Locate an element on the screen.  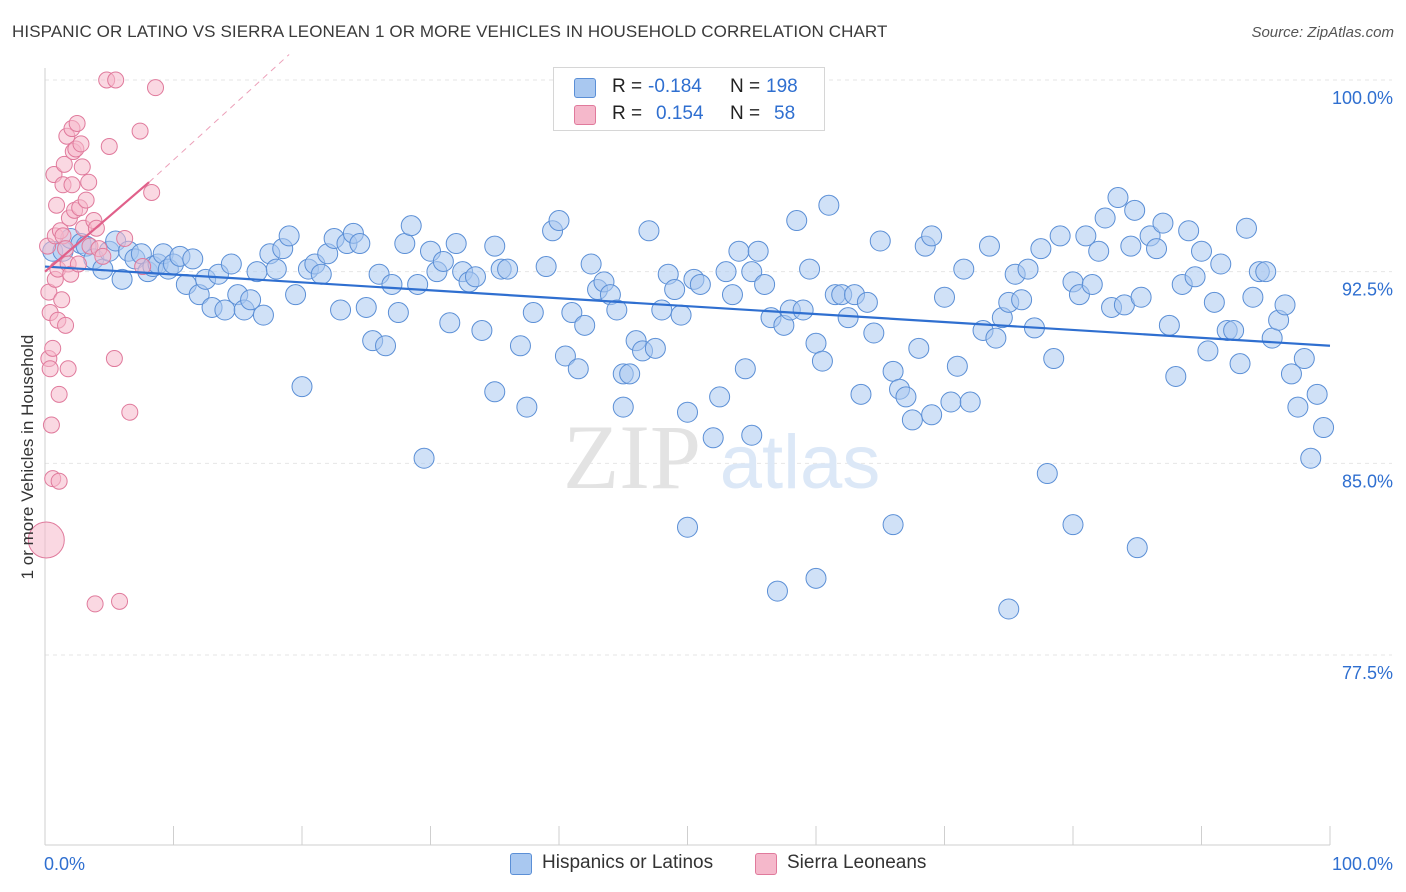
y-tick-label: 100.0% is located at coordinates (1362, 98).